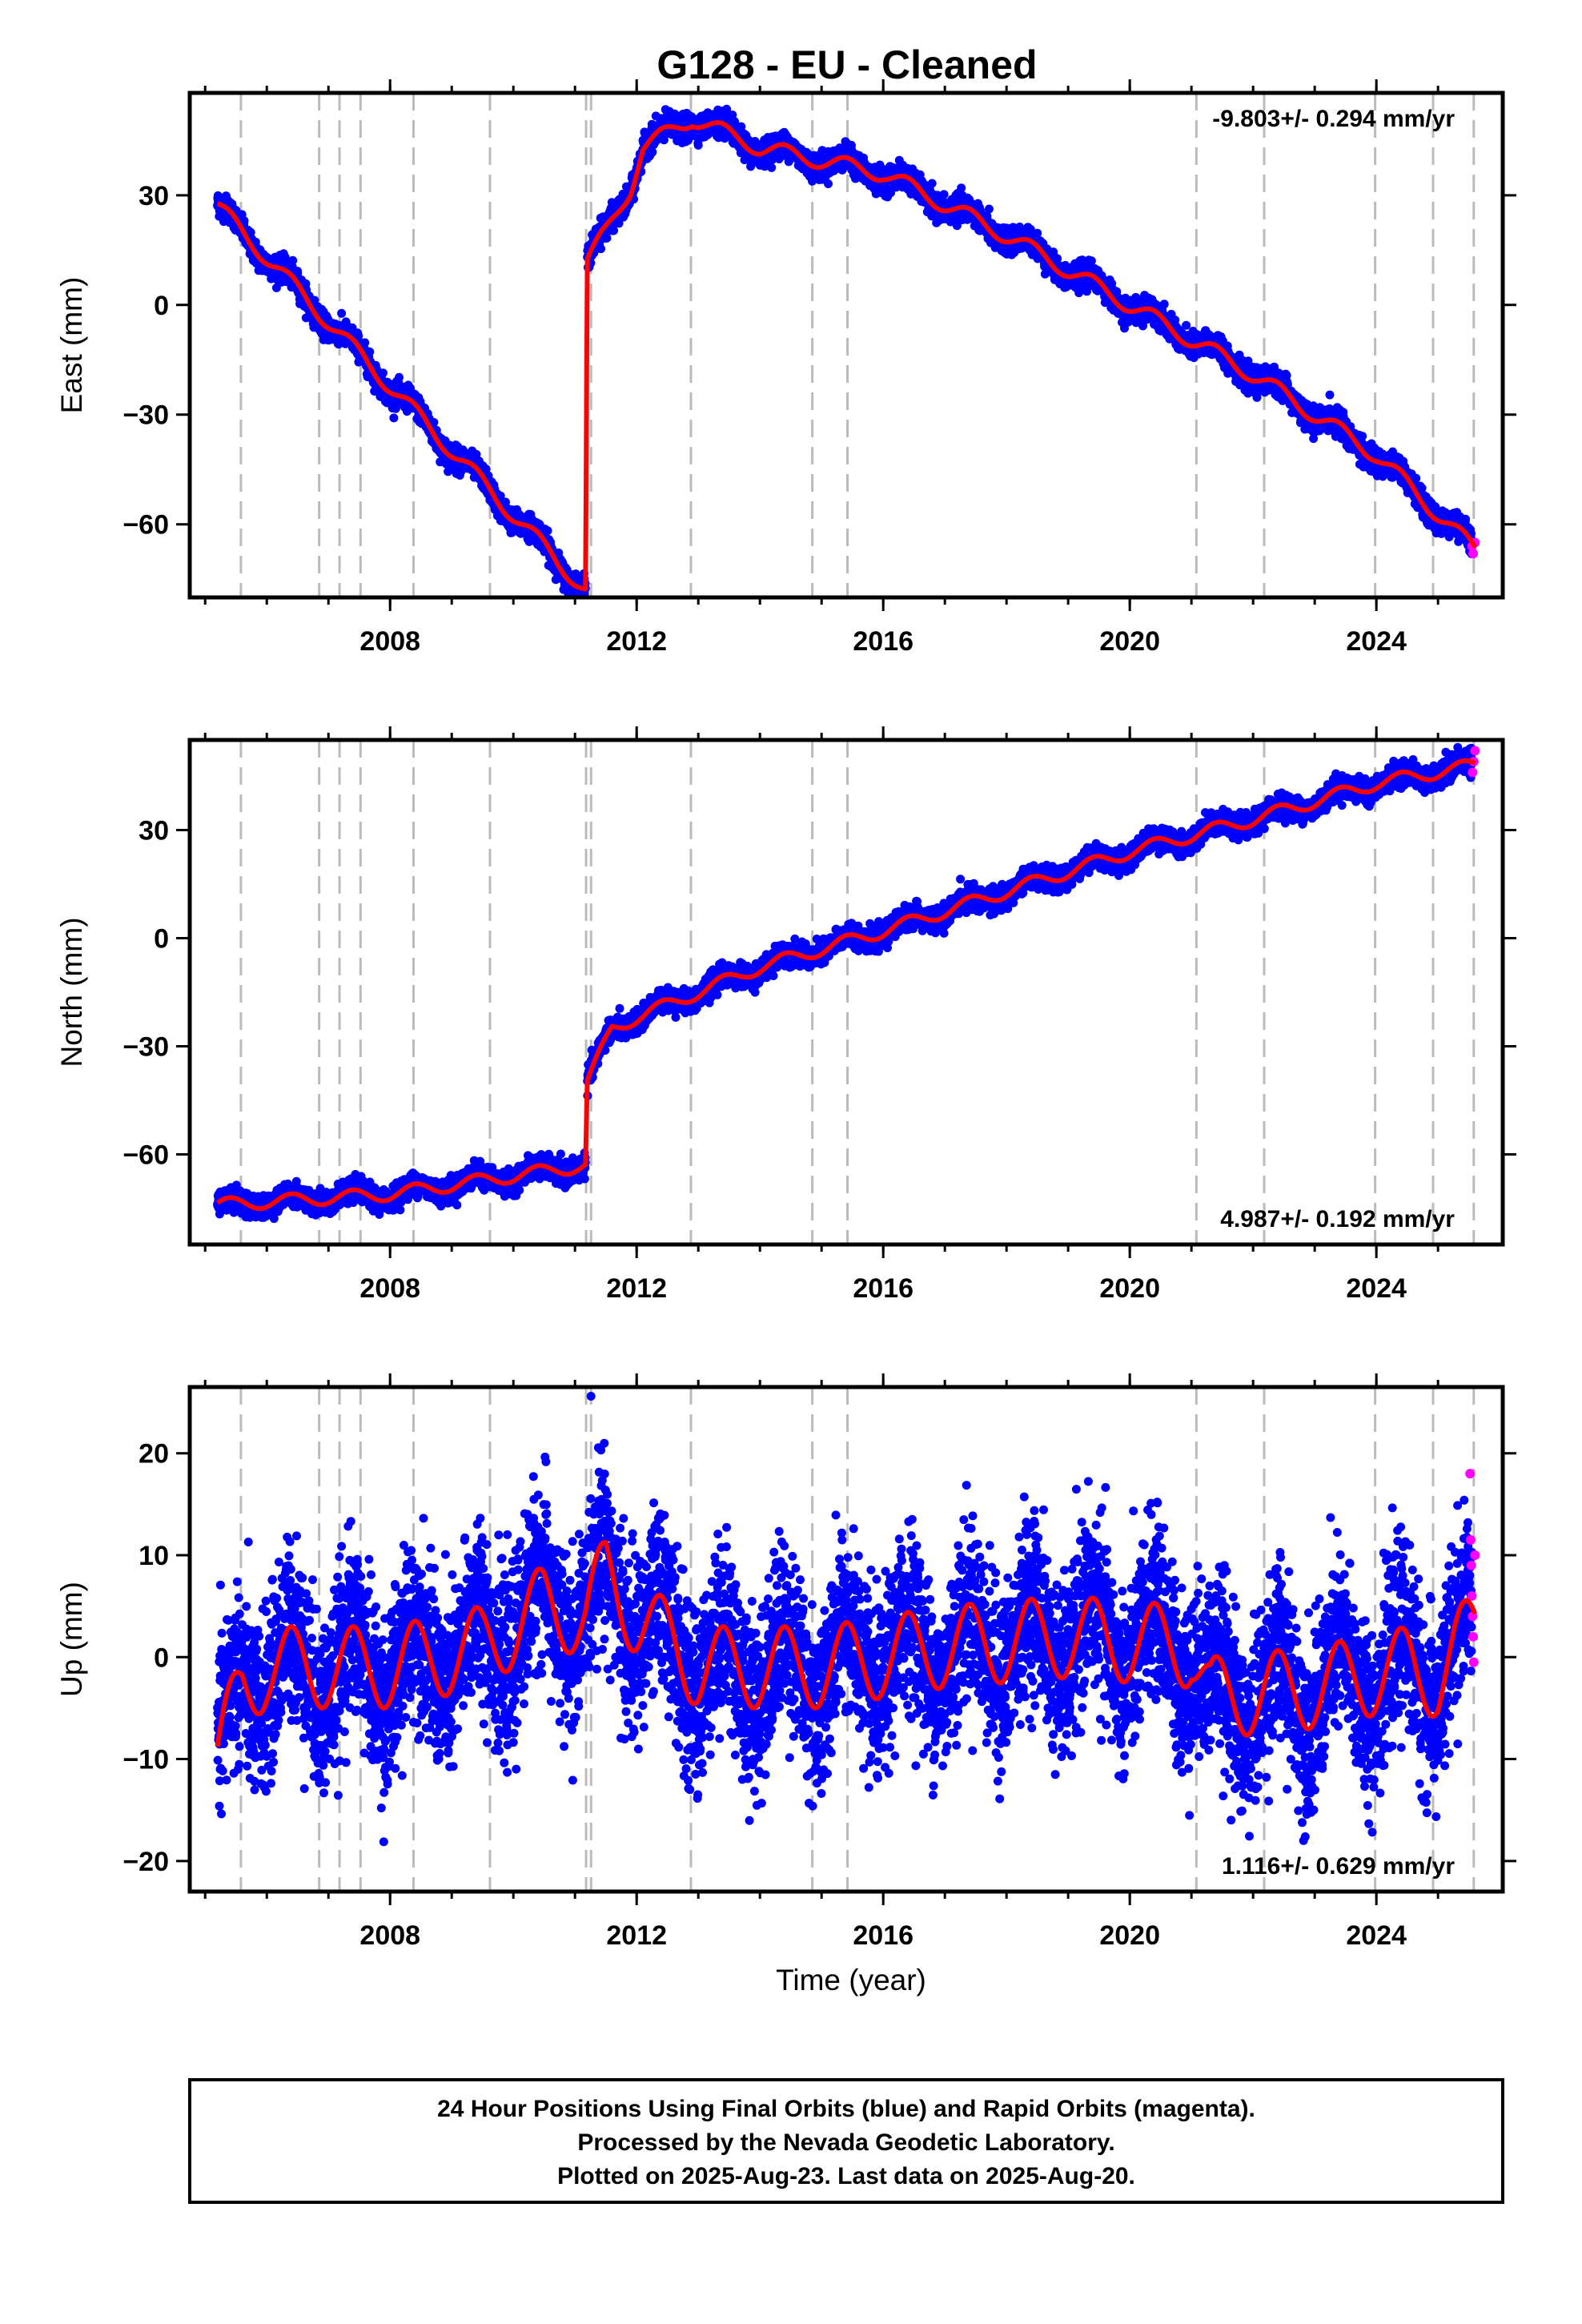  Describe the element at coordinates (847, 64) in the screenshot. I see `figure-title: G128 - EU - Cleaned` at that location.